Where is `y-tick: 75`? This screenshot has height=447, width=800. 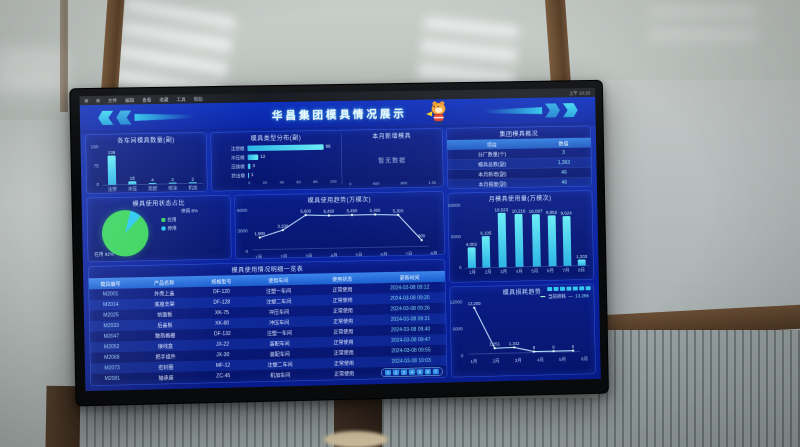
y-tick: 75 is located at coordinates (96, 166).